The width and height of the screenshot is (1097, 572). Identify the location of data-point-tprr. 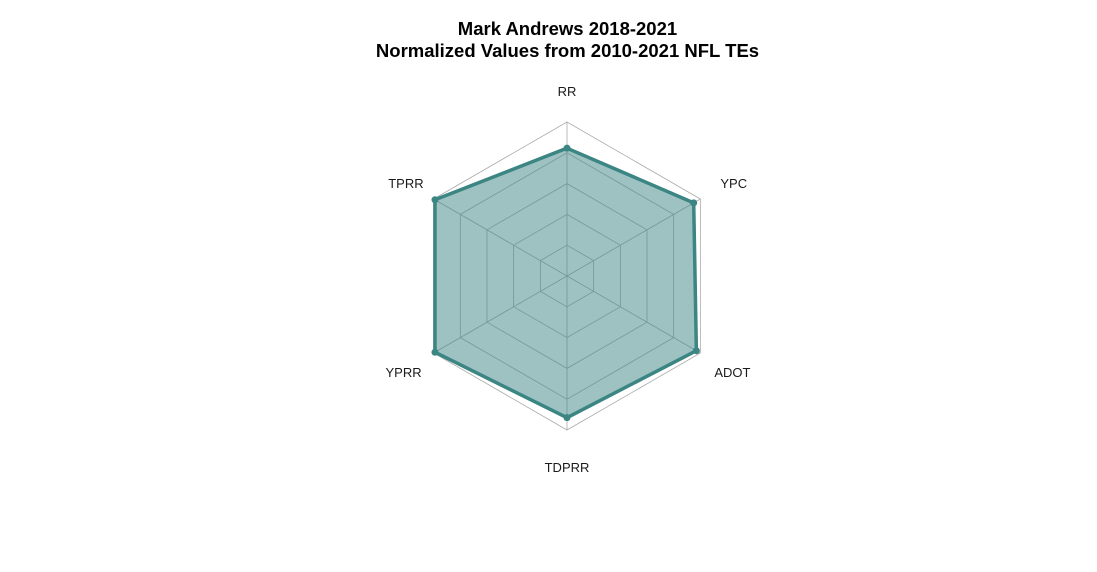
(435, 200).